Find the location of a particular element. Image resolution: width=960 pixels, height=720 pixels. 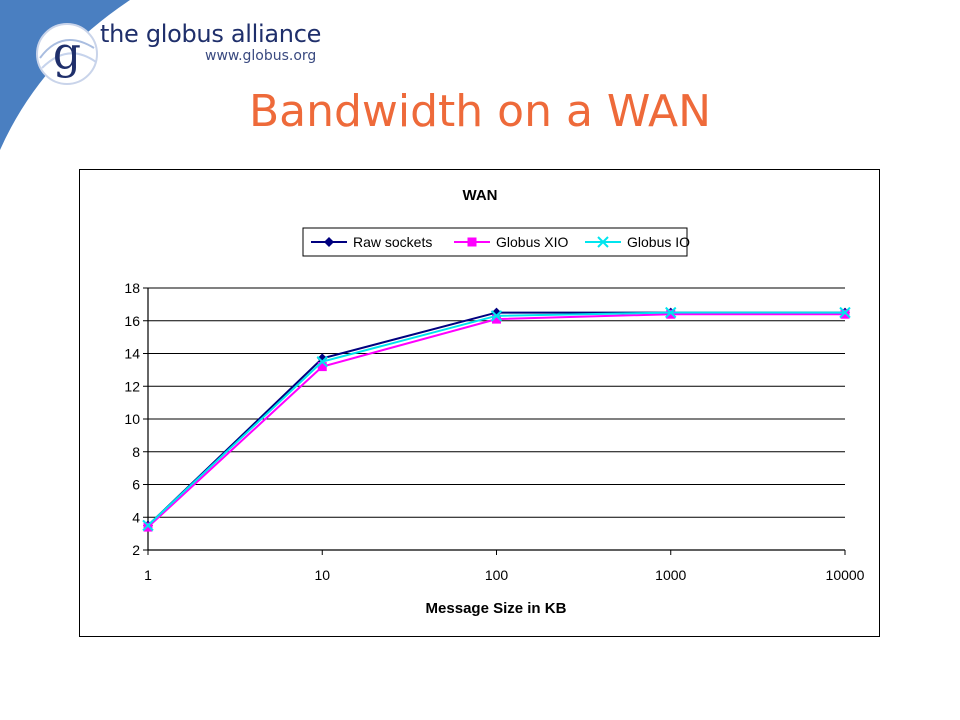

x-tick-label: 10 is located at coordinates (322, 575).